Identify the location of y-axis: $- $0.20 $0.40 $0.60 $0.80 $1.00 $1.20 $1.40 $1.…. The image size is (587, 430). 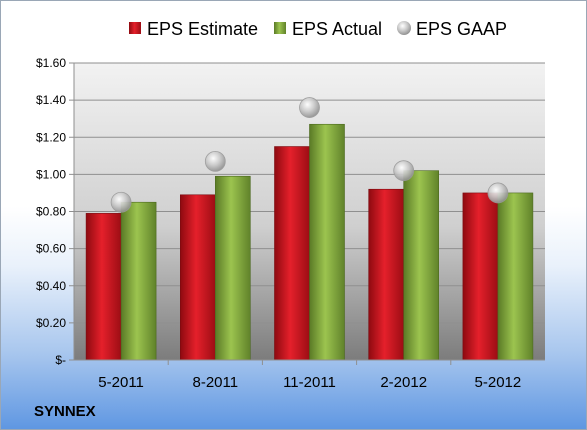
(55, 211).